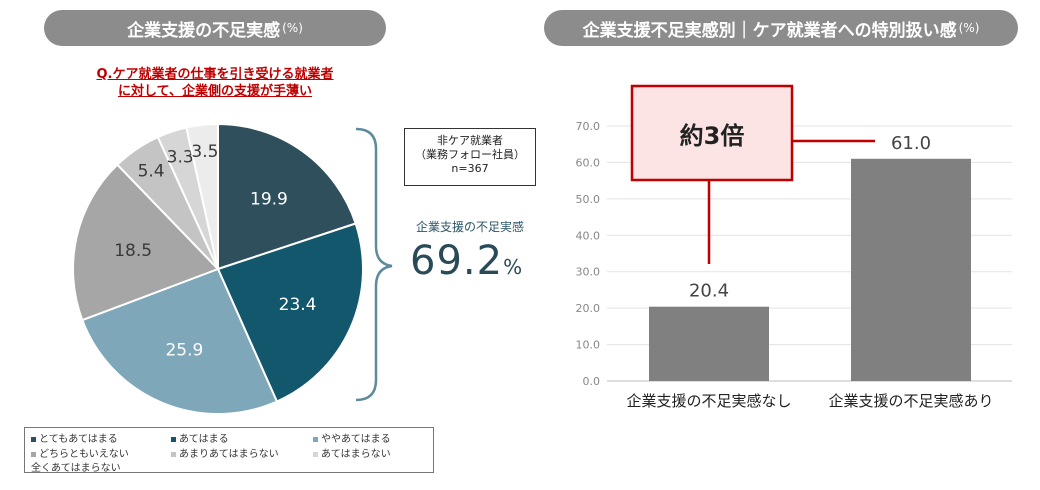  I want to click on bar-panel-title: 企業支援不足実感別｜ケア就業者への特別扱い感 (%), so click(781, 28).